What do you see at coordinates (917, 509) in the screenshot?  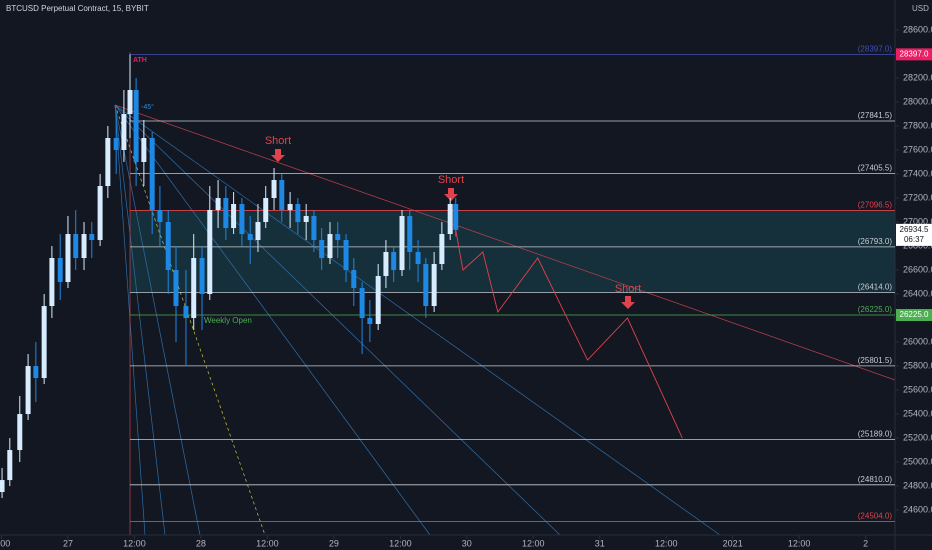 I see `y-tick-label: 24600.0` at bounding box center [917, 509].